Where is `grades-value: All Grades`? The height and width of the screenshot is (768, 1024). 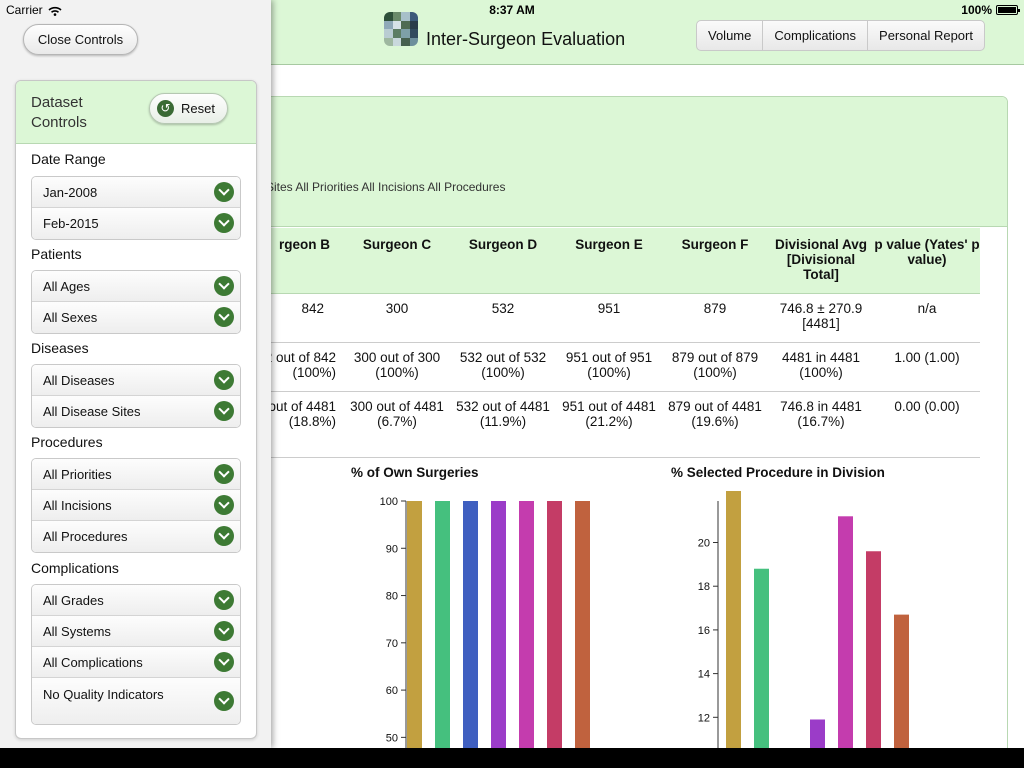
grades-value: All Grades is located at coordinates (73, 600).